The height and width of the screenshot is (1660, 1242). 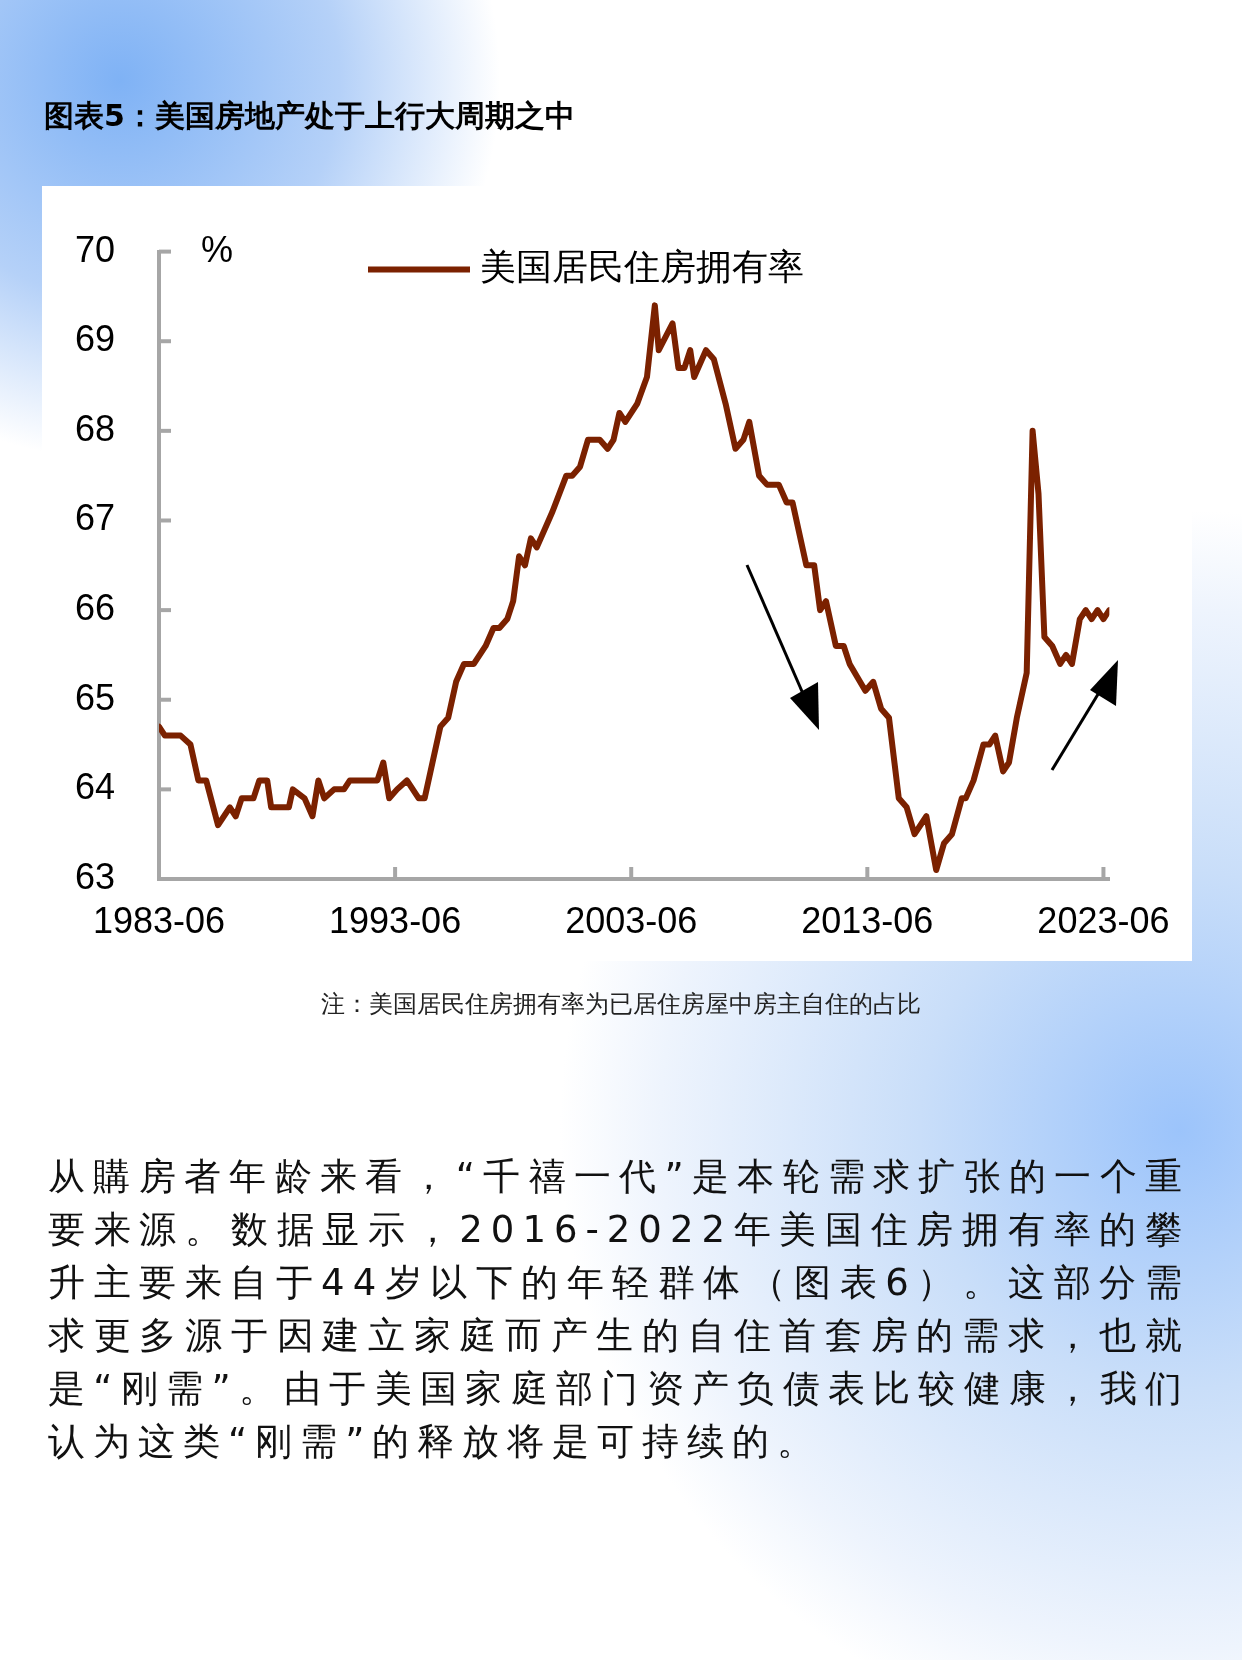 What do you see at coordinates (94, 697) in the screenshot?
I see `y-tick-label: 65` at bounding box center [94, 697].